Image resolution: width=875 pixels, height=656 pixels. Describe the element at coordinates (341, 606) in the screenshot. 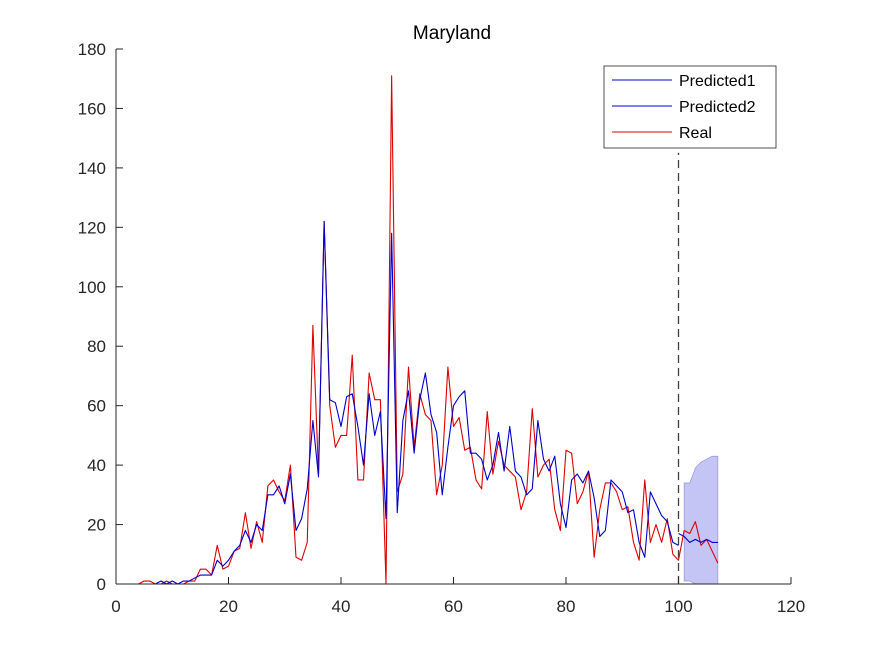

I see `x-tick-label: 40` at that location.